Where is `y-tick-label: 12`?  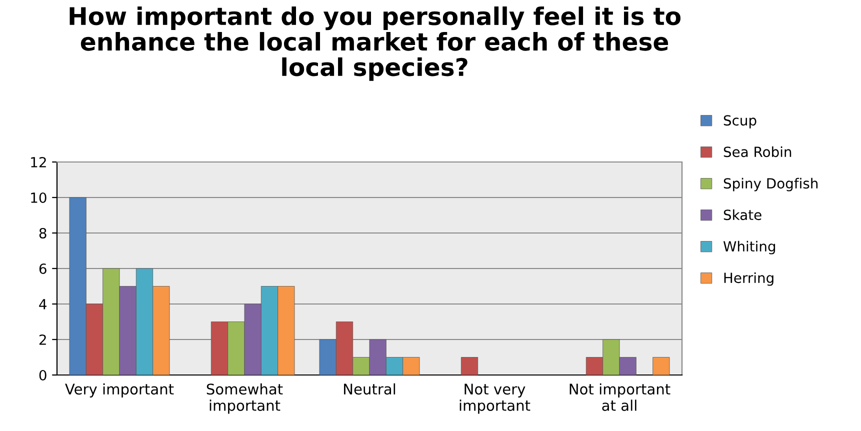 y-tick-label: 12 is located at coordinates (38, 162).